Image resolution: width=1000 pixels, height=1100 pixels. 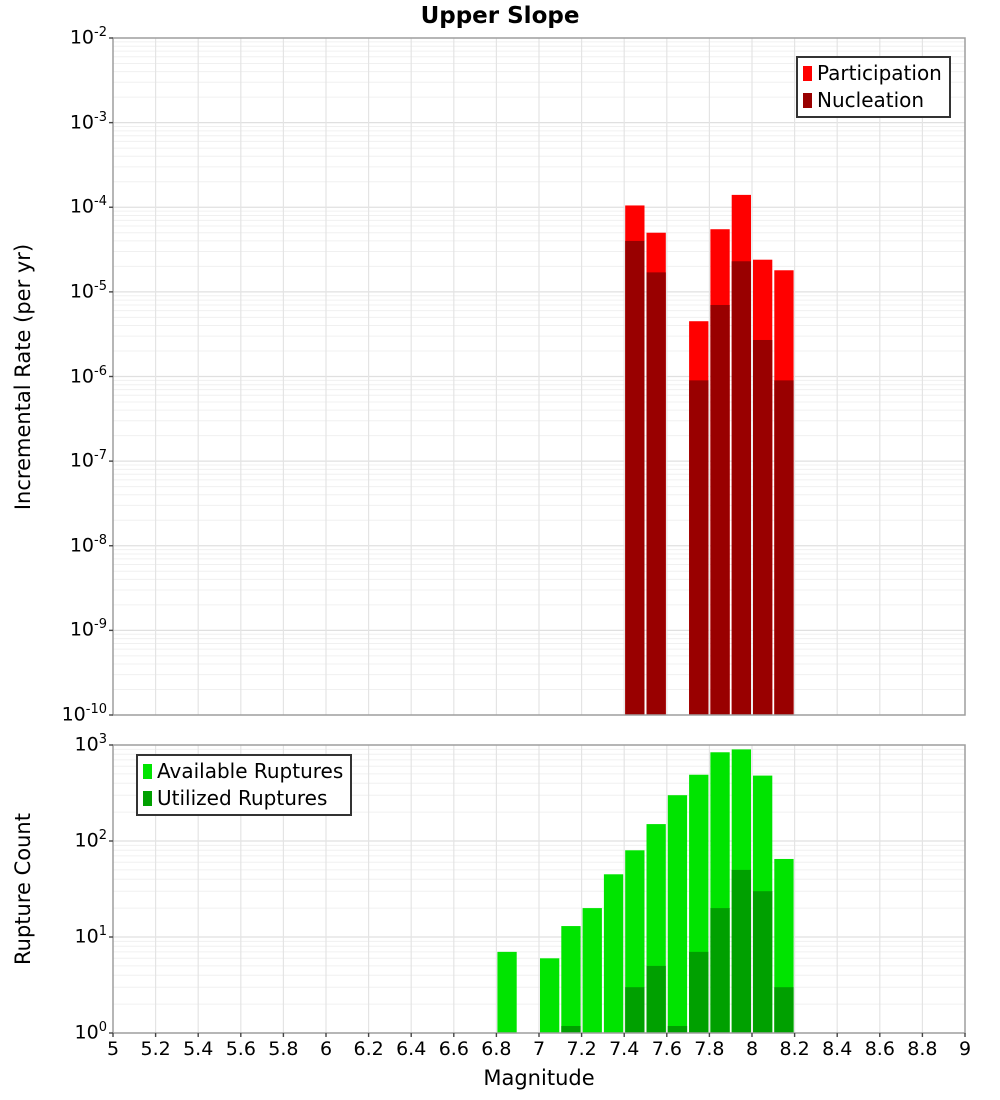 What do you see at coordinates (90, 840) in the screenshot?
I see `y-tick-label: 10²` at bounding box center [90, 840].